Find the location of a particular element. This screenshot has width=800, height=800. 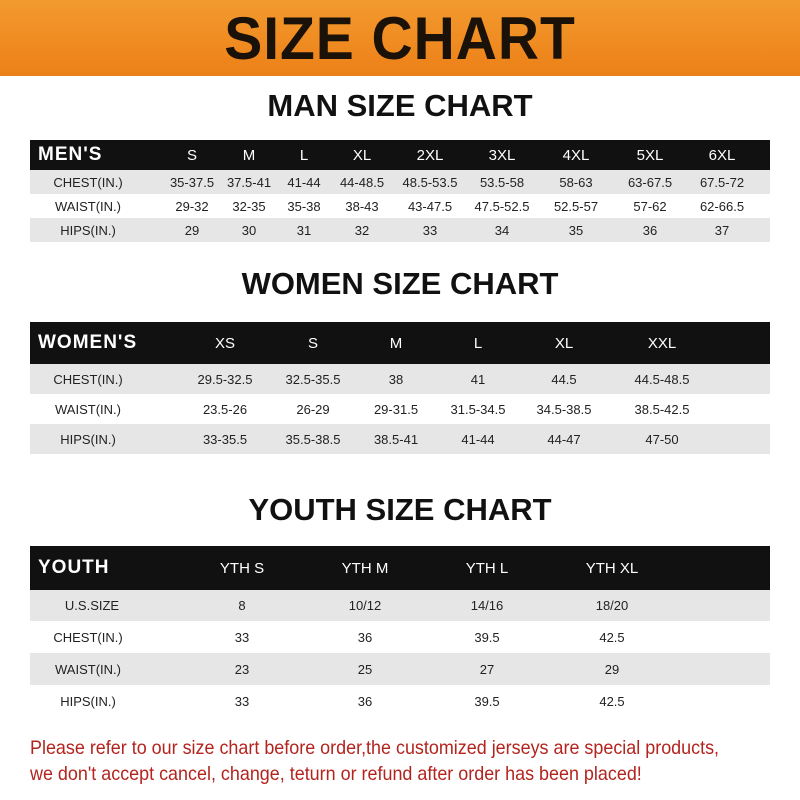

table-cell: 41-44 is located at coordinates (478, 439).